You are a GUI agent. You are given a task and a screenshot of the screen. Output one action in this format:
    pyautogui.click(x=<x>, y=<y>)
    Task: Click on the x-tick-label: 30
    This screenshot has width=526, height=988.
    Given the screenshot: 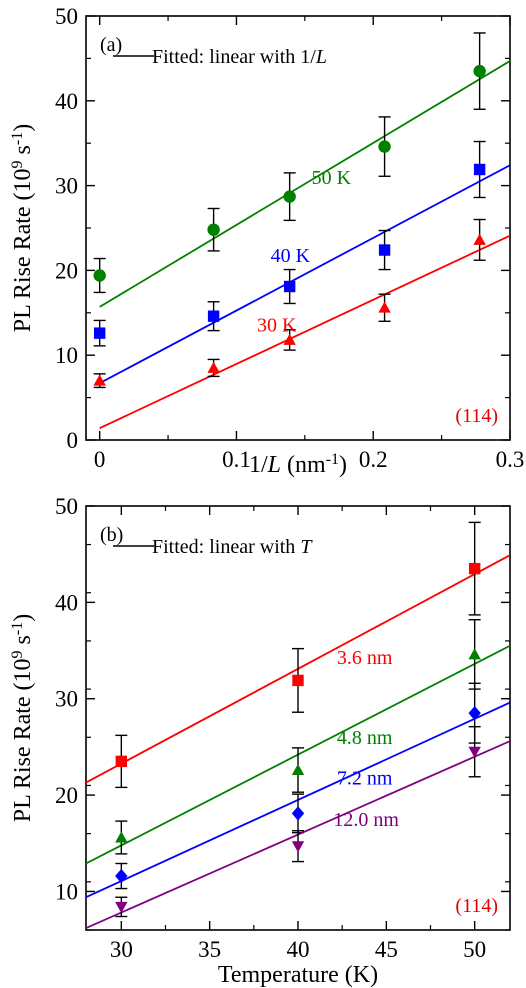 What is the action you would take?
    pyautogui.click(x=121, y=949)
    